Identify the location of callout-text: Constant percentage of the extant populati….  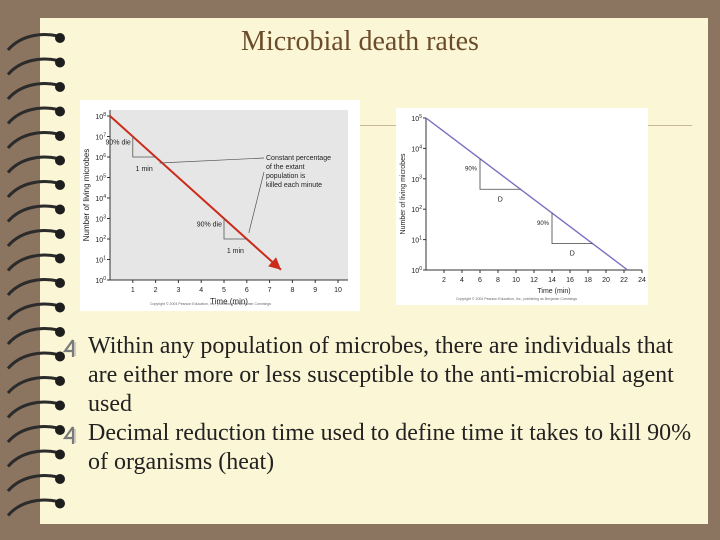
(298, 172).